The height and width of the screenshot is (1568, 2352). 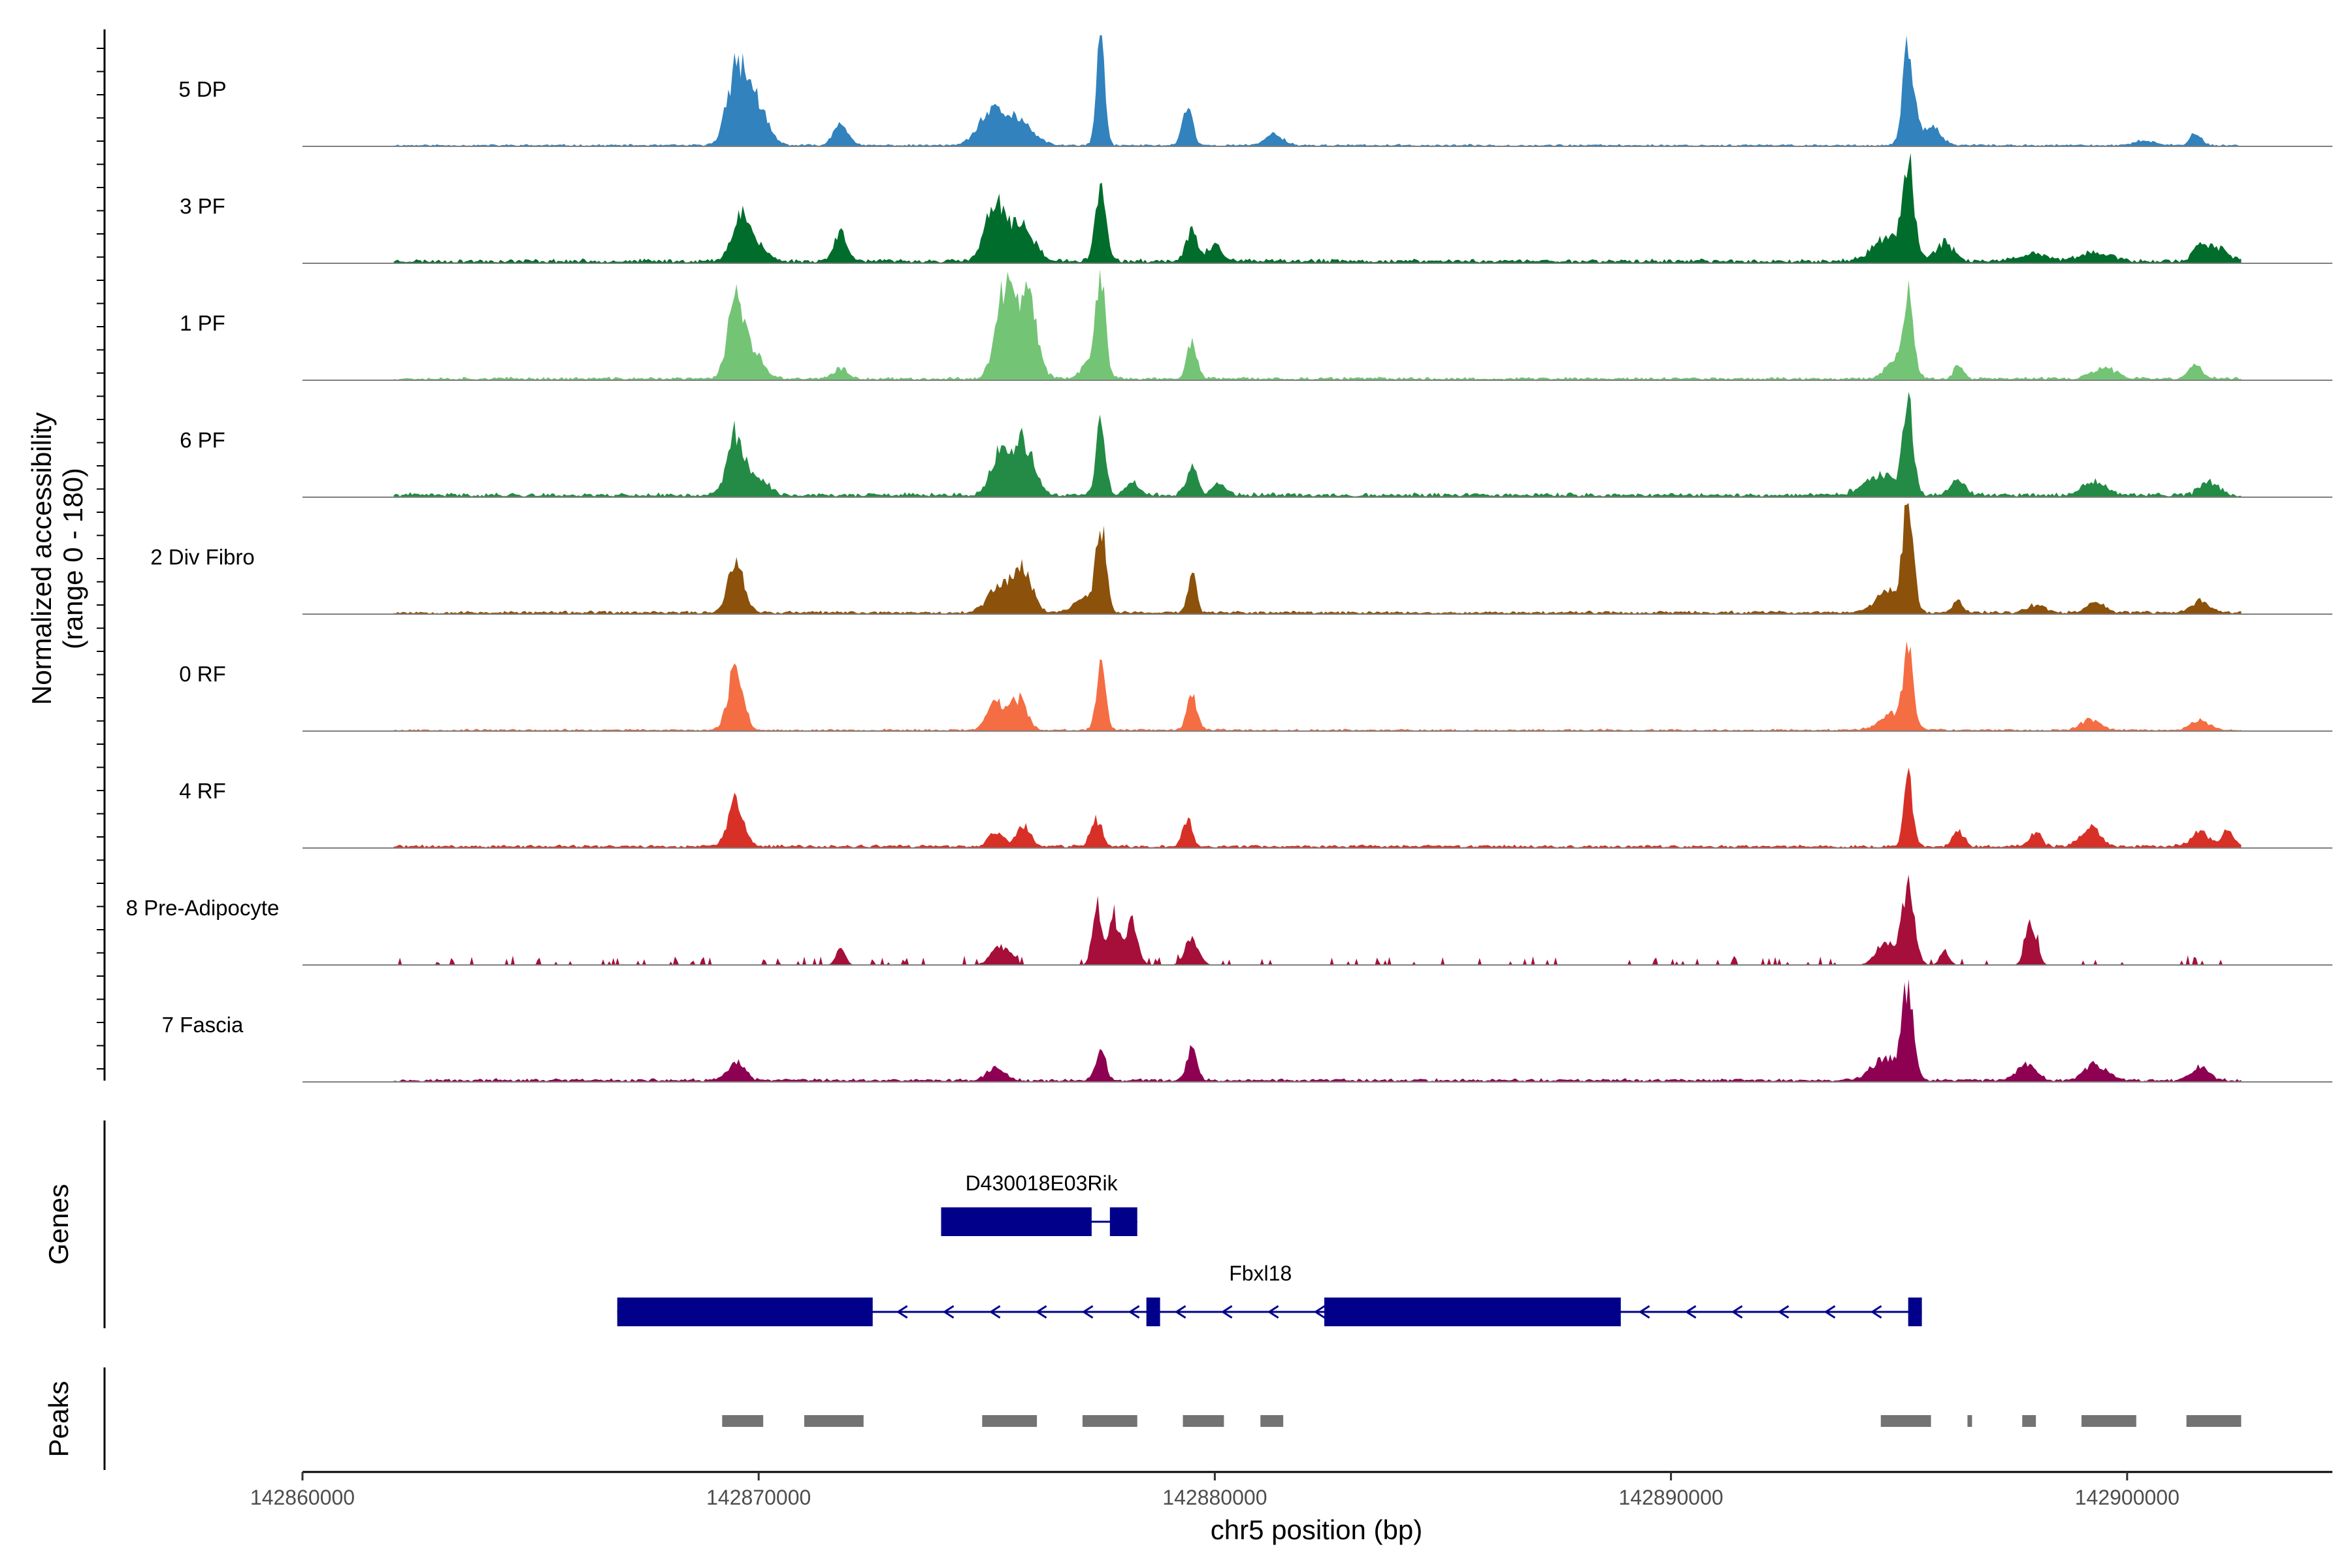 I want to click on track-label-8: 7 Fascia, so click(x=203, y=1025).